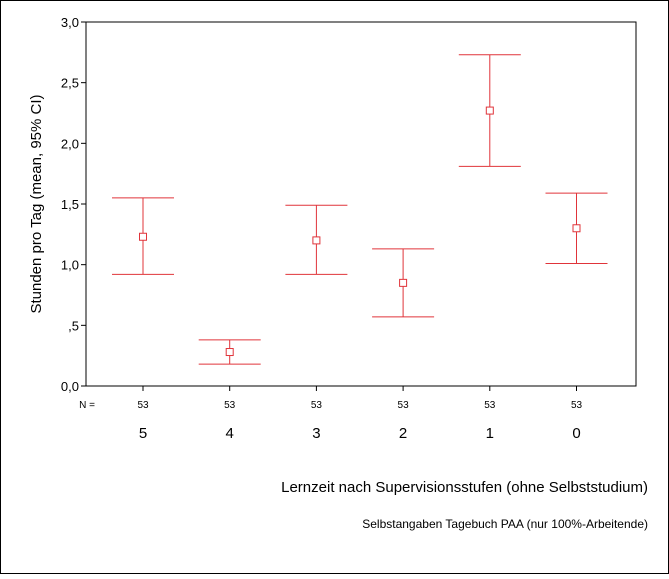 This screenshot has height=579, width=669. What do you see at coordinates (70, 143) in the screenshot?
I see `y-tick-label: 2,0` at bounding box center [70, 143].